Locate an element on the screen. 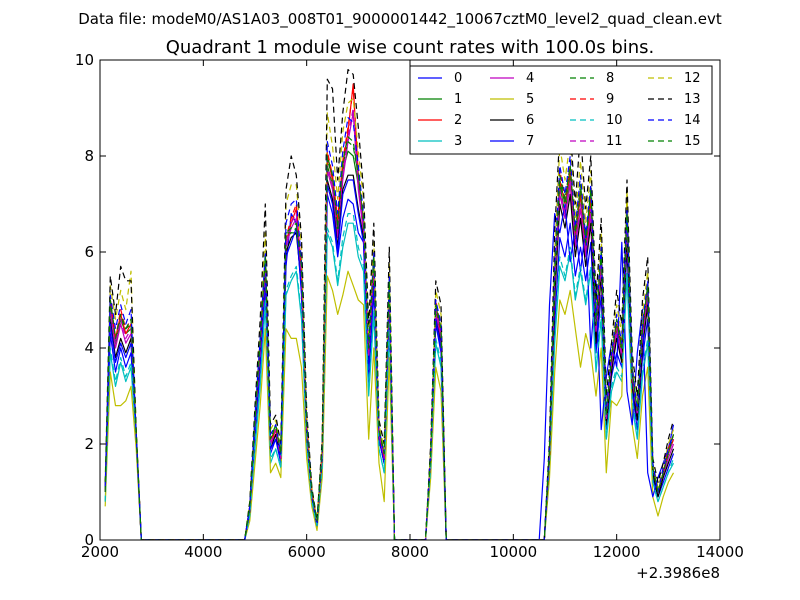  x-tick-label: 14000 is located at coordinates (720, 552).